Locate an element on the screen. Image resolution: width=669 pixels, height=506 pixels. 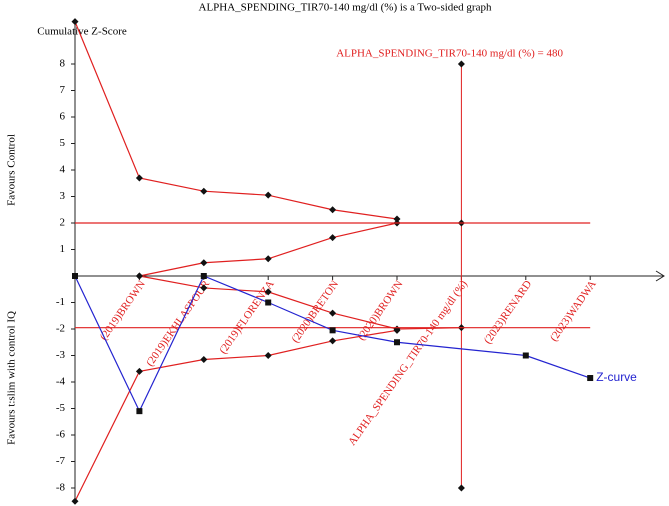
y-tick-label: 2 is located at coordinates (63, 223).